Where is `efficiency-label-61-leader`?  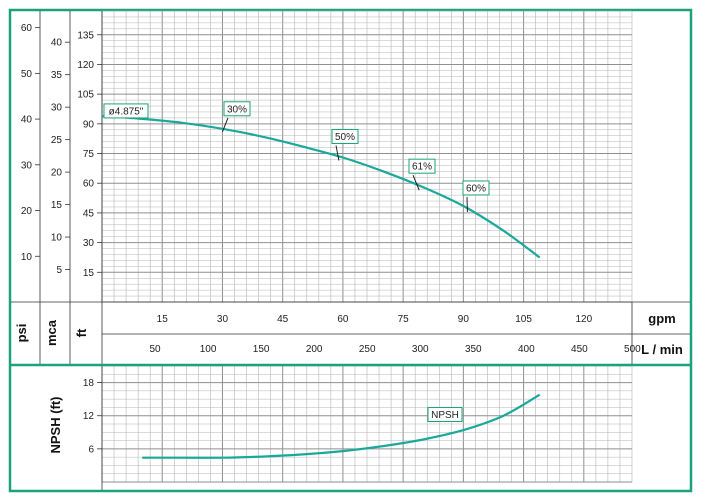 efficiency-label-61-leader is located at coordinates (416, 183).